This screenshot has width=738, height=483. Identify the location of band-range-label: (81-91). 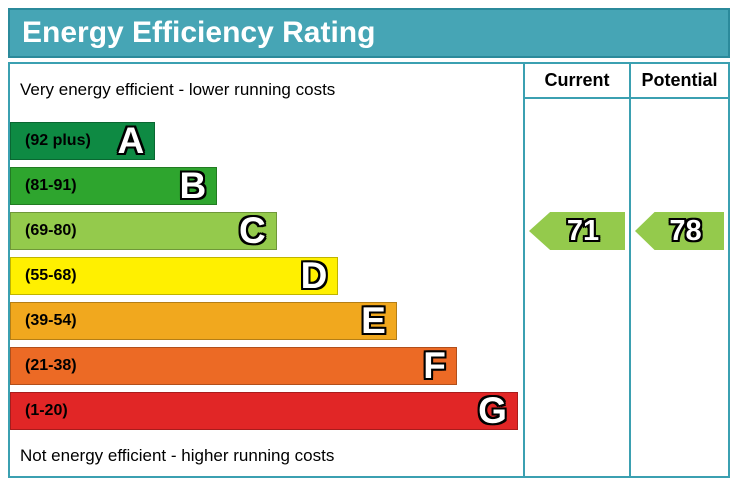
(51, 185).